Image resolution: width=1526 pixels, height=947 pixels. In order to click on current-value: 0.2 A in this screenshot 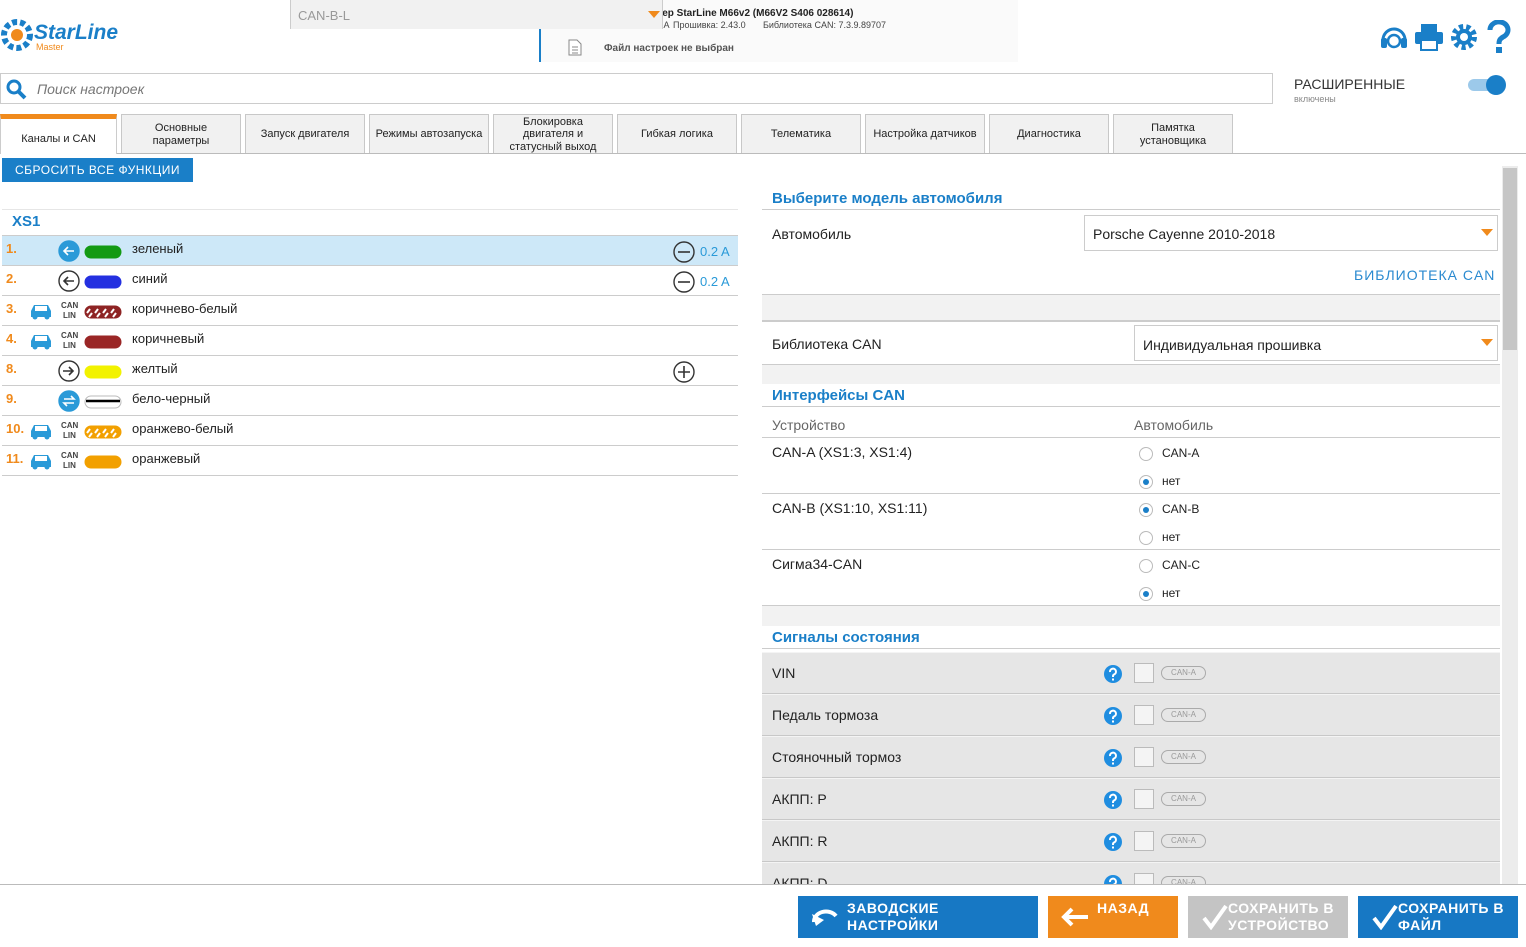, I will do `click(715, 251)`.